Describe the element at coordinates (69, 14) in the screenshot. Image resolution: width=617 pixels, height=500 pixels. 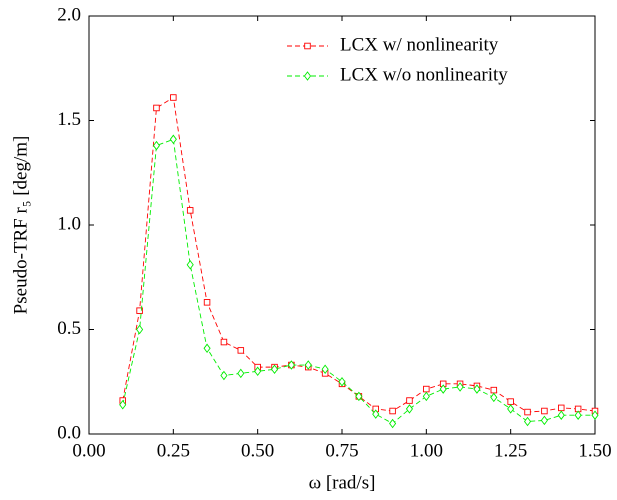
I see `y-tick-label: 2.0` at that location.